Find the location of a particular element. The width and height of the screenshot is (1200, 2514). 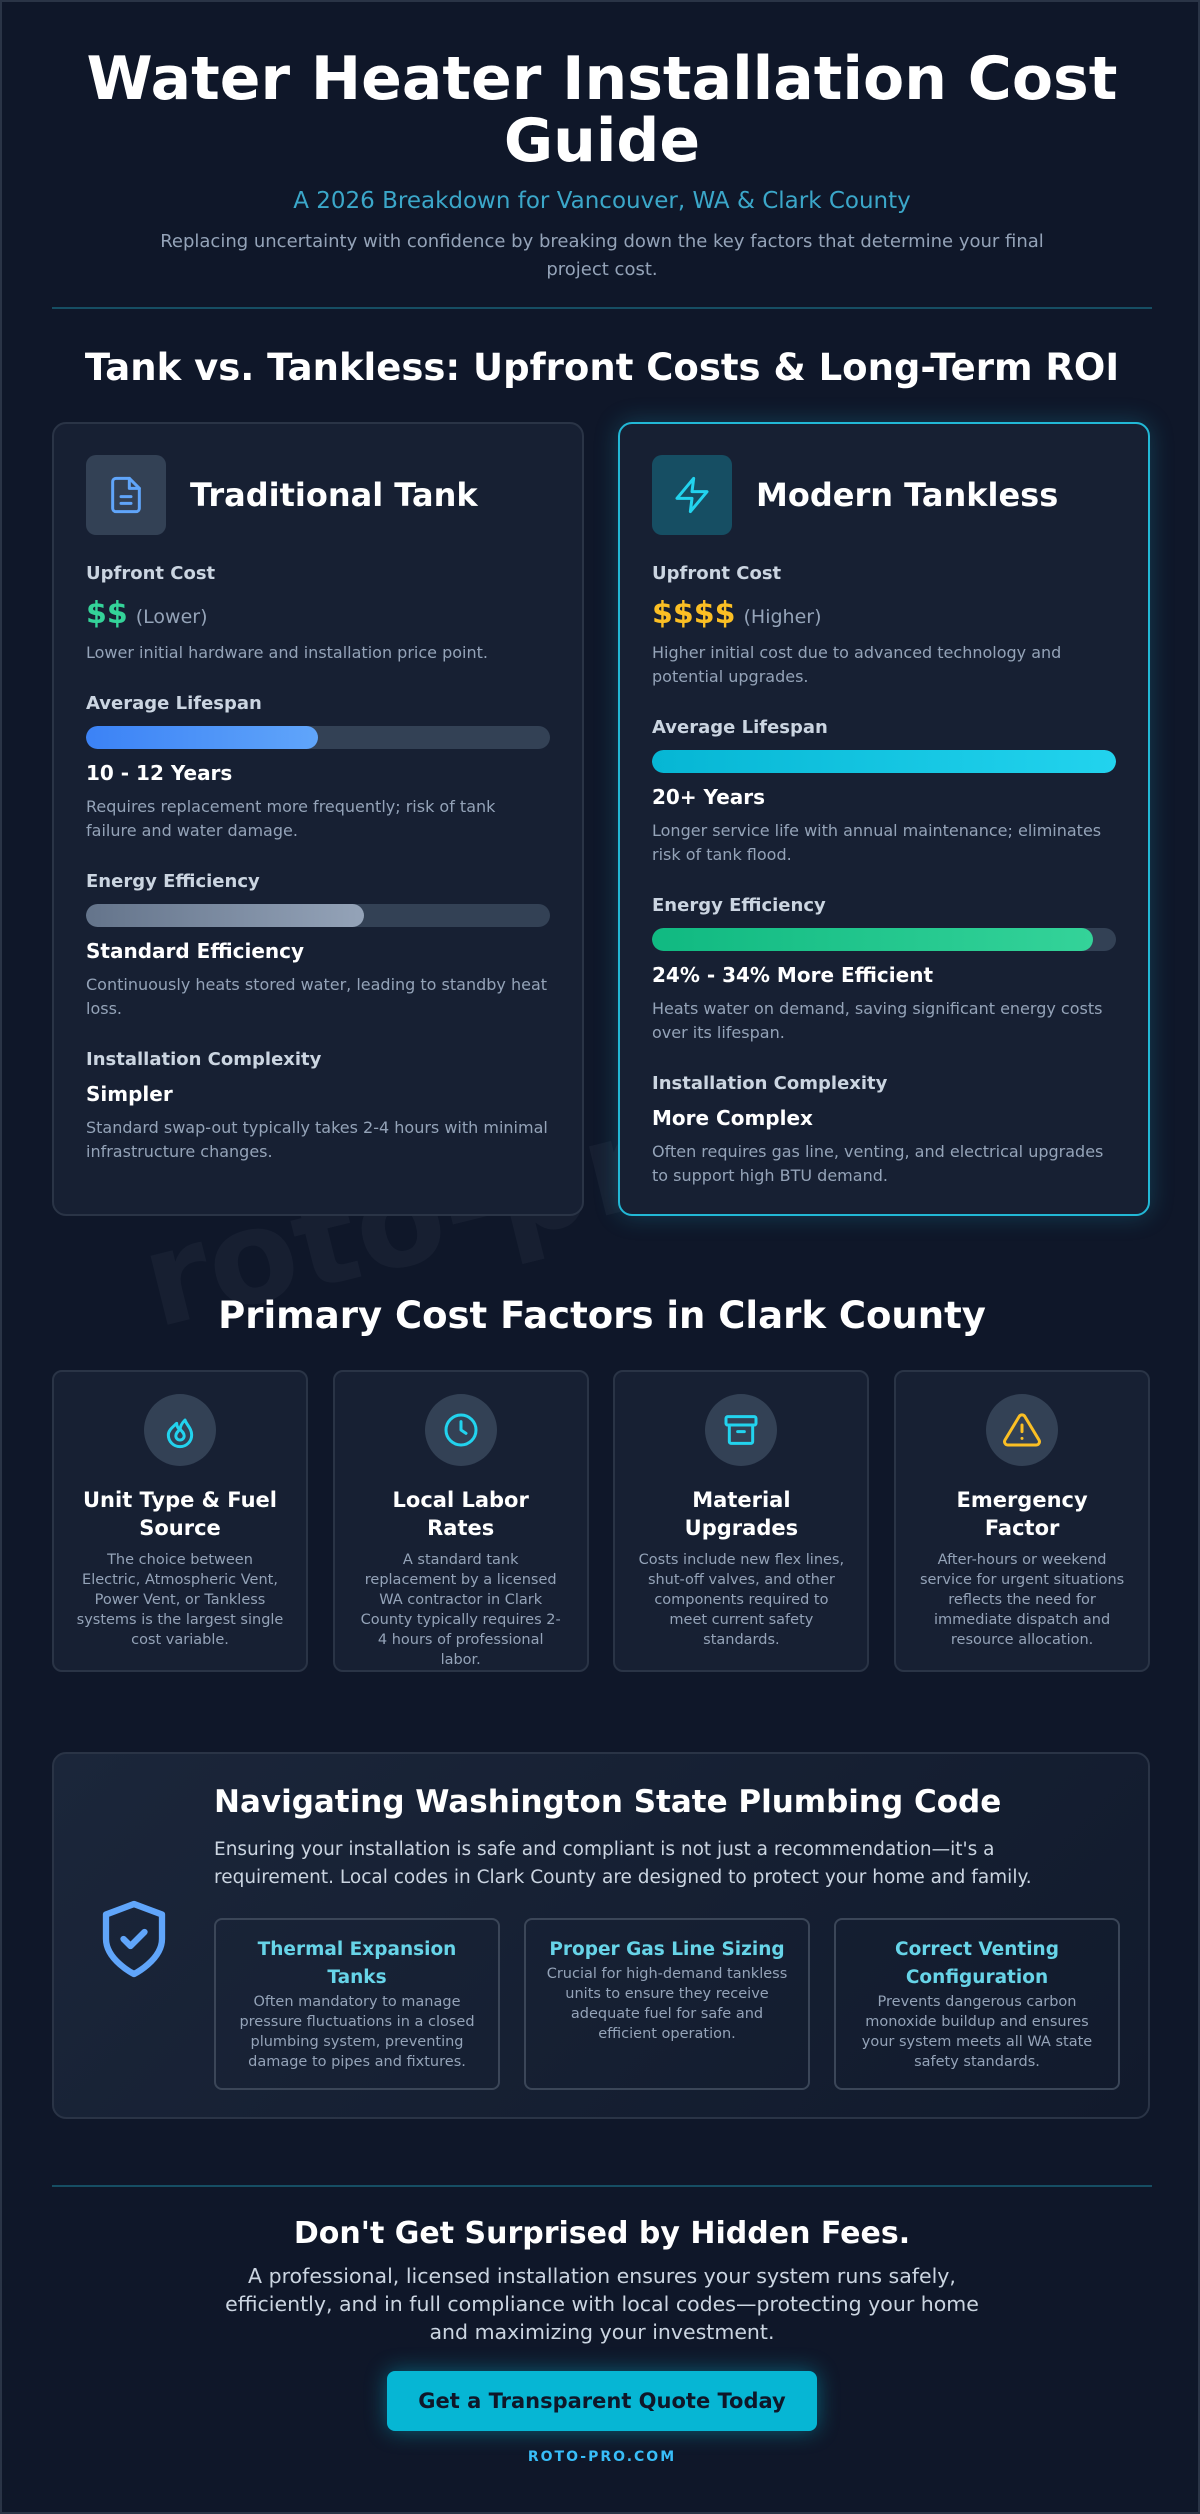

cost-qualifier: (Higher) is located at coordinates (782, 617).